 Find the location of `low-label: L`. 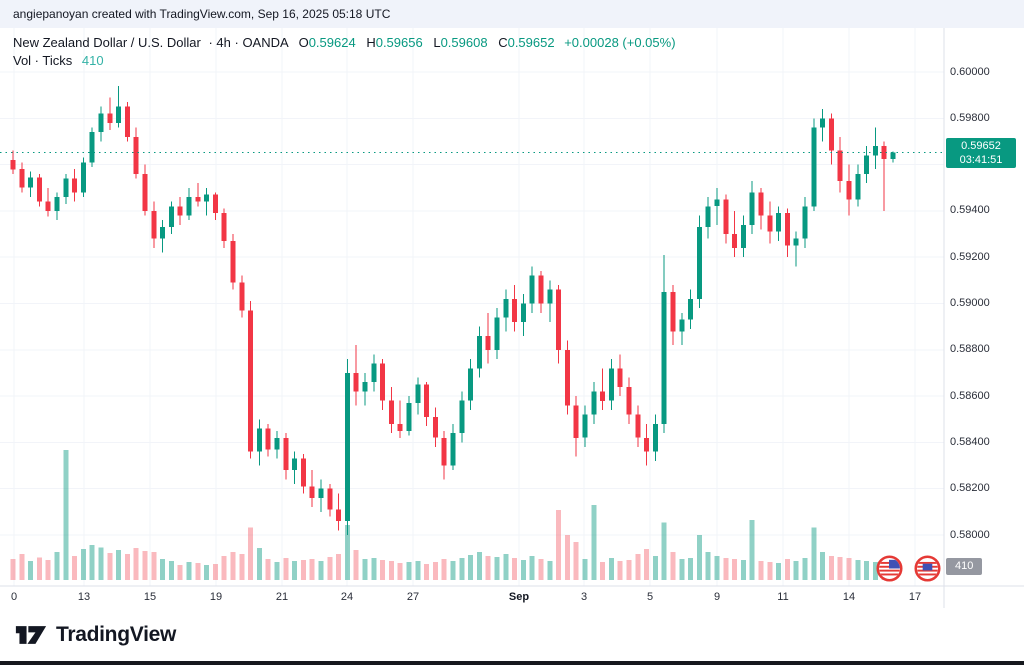

low-label: L is located at coordinates (437, 42).